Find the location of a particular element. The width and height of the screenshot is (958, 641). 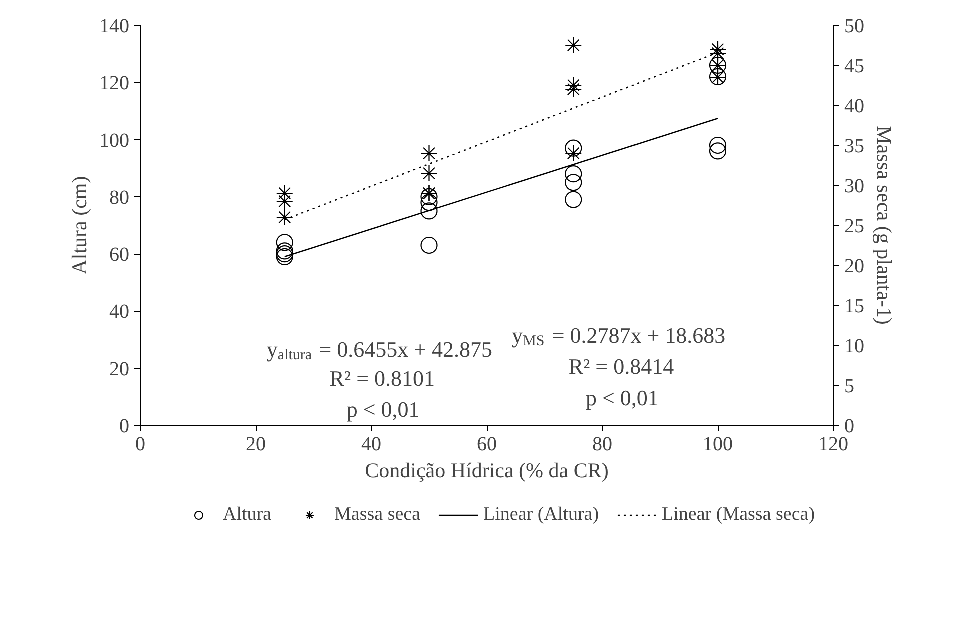

annotation: R² = 0.8414 is located at coordinates (621, 367).